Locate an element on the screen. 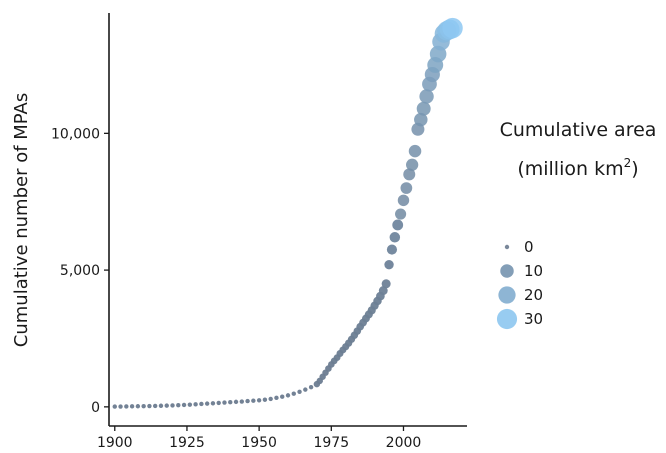 The width and height of the screenshot is (666, 453). y-axis-title: Cumulative number of MPAs is located at coordinates (21, 220).